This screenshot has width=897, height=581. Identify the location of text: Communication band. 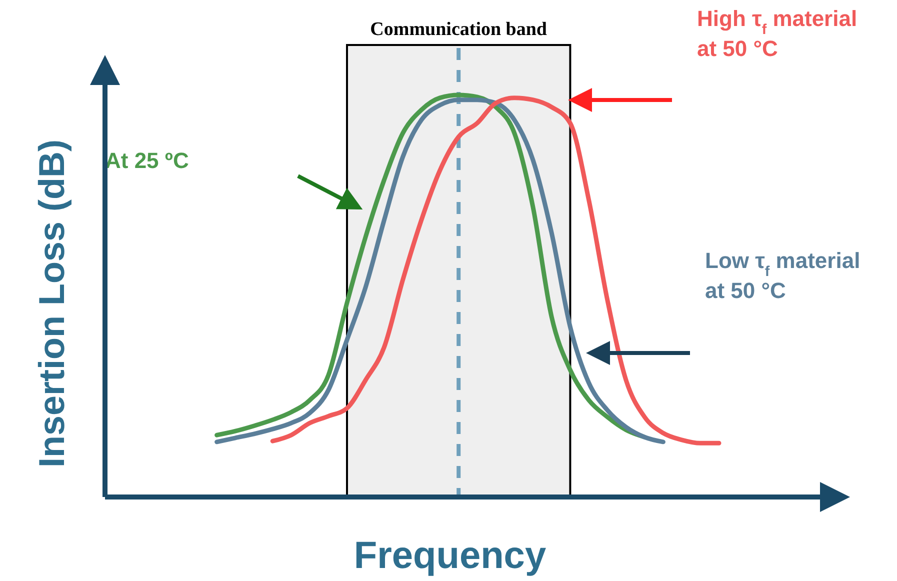
(459, 29).